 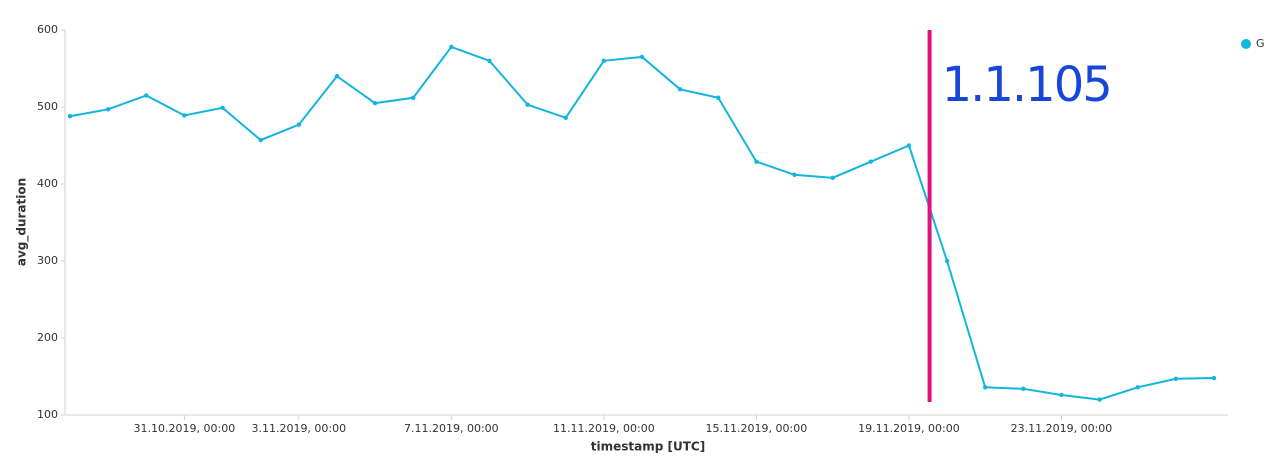 I want to click on x-tick-label: 7.11.2019, 00:00, so click(x=451, y=428).